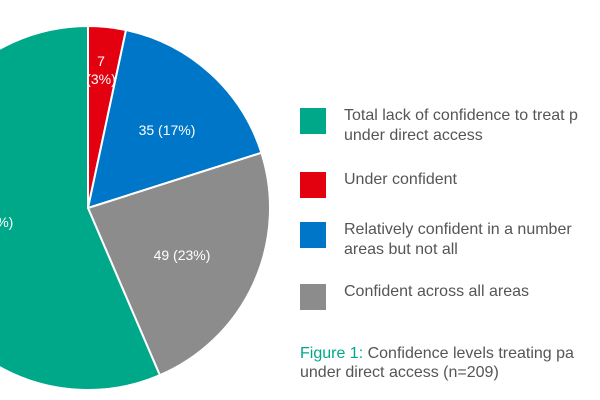  I want to click on slice-label-under-confident-percent: (3%), so click(101, 79).